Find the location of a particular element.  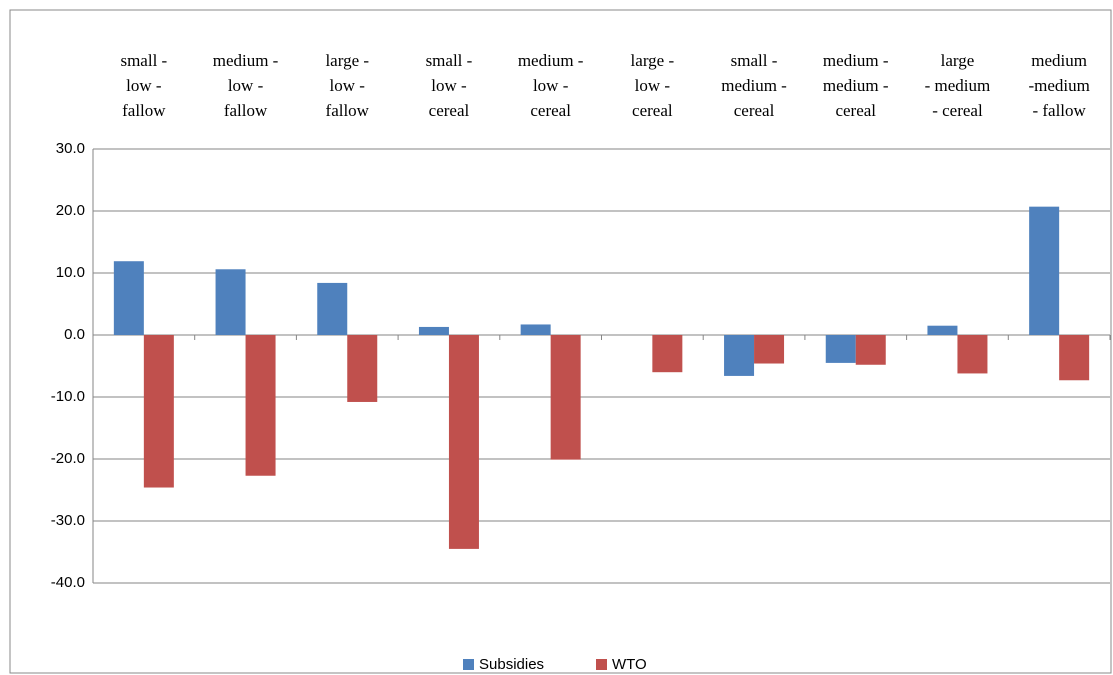

y-tick-label: -20.0 is located at coordinates (68, 458).